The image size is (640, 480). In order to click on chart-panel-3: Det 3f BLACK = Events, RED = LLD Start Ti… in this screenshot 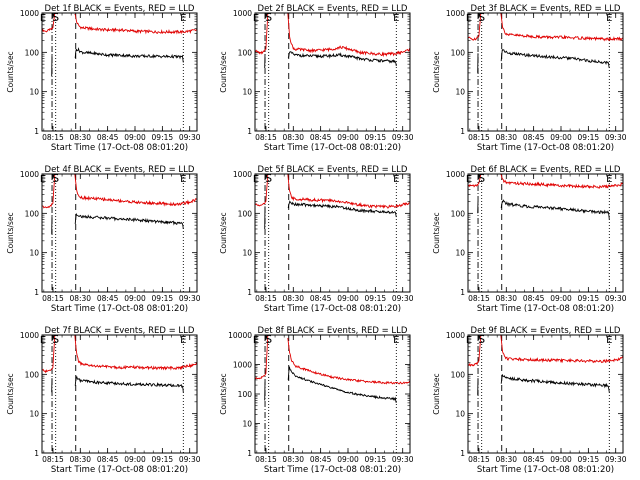, I will do `click(529, 78)`.